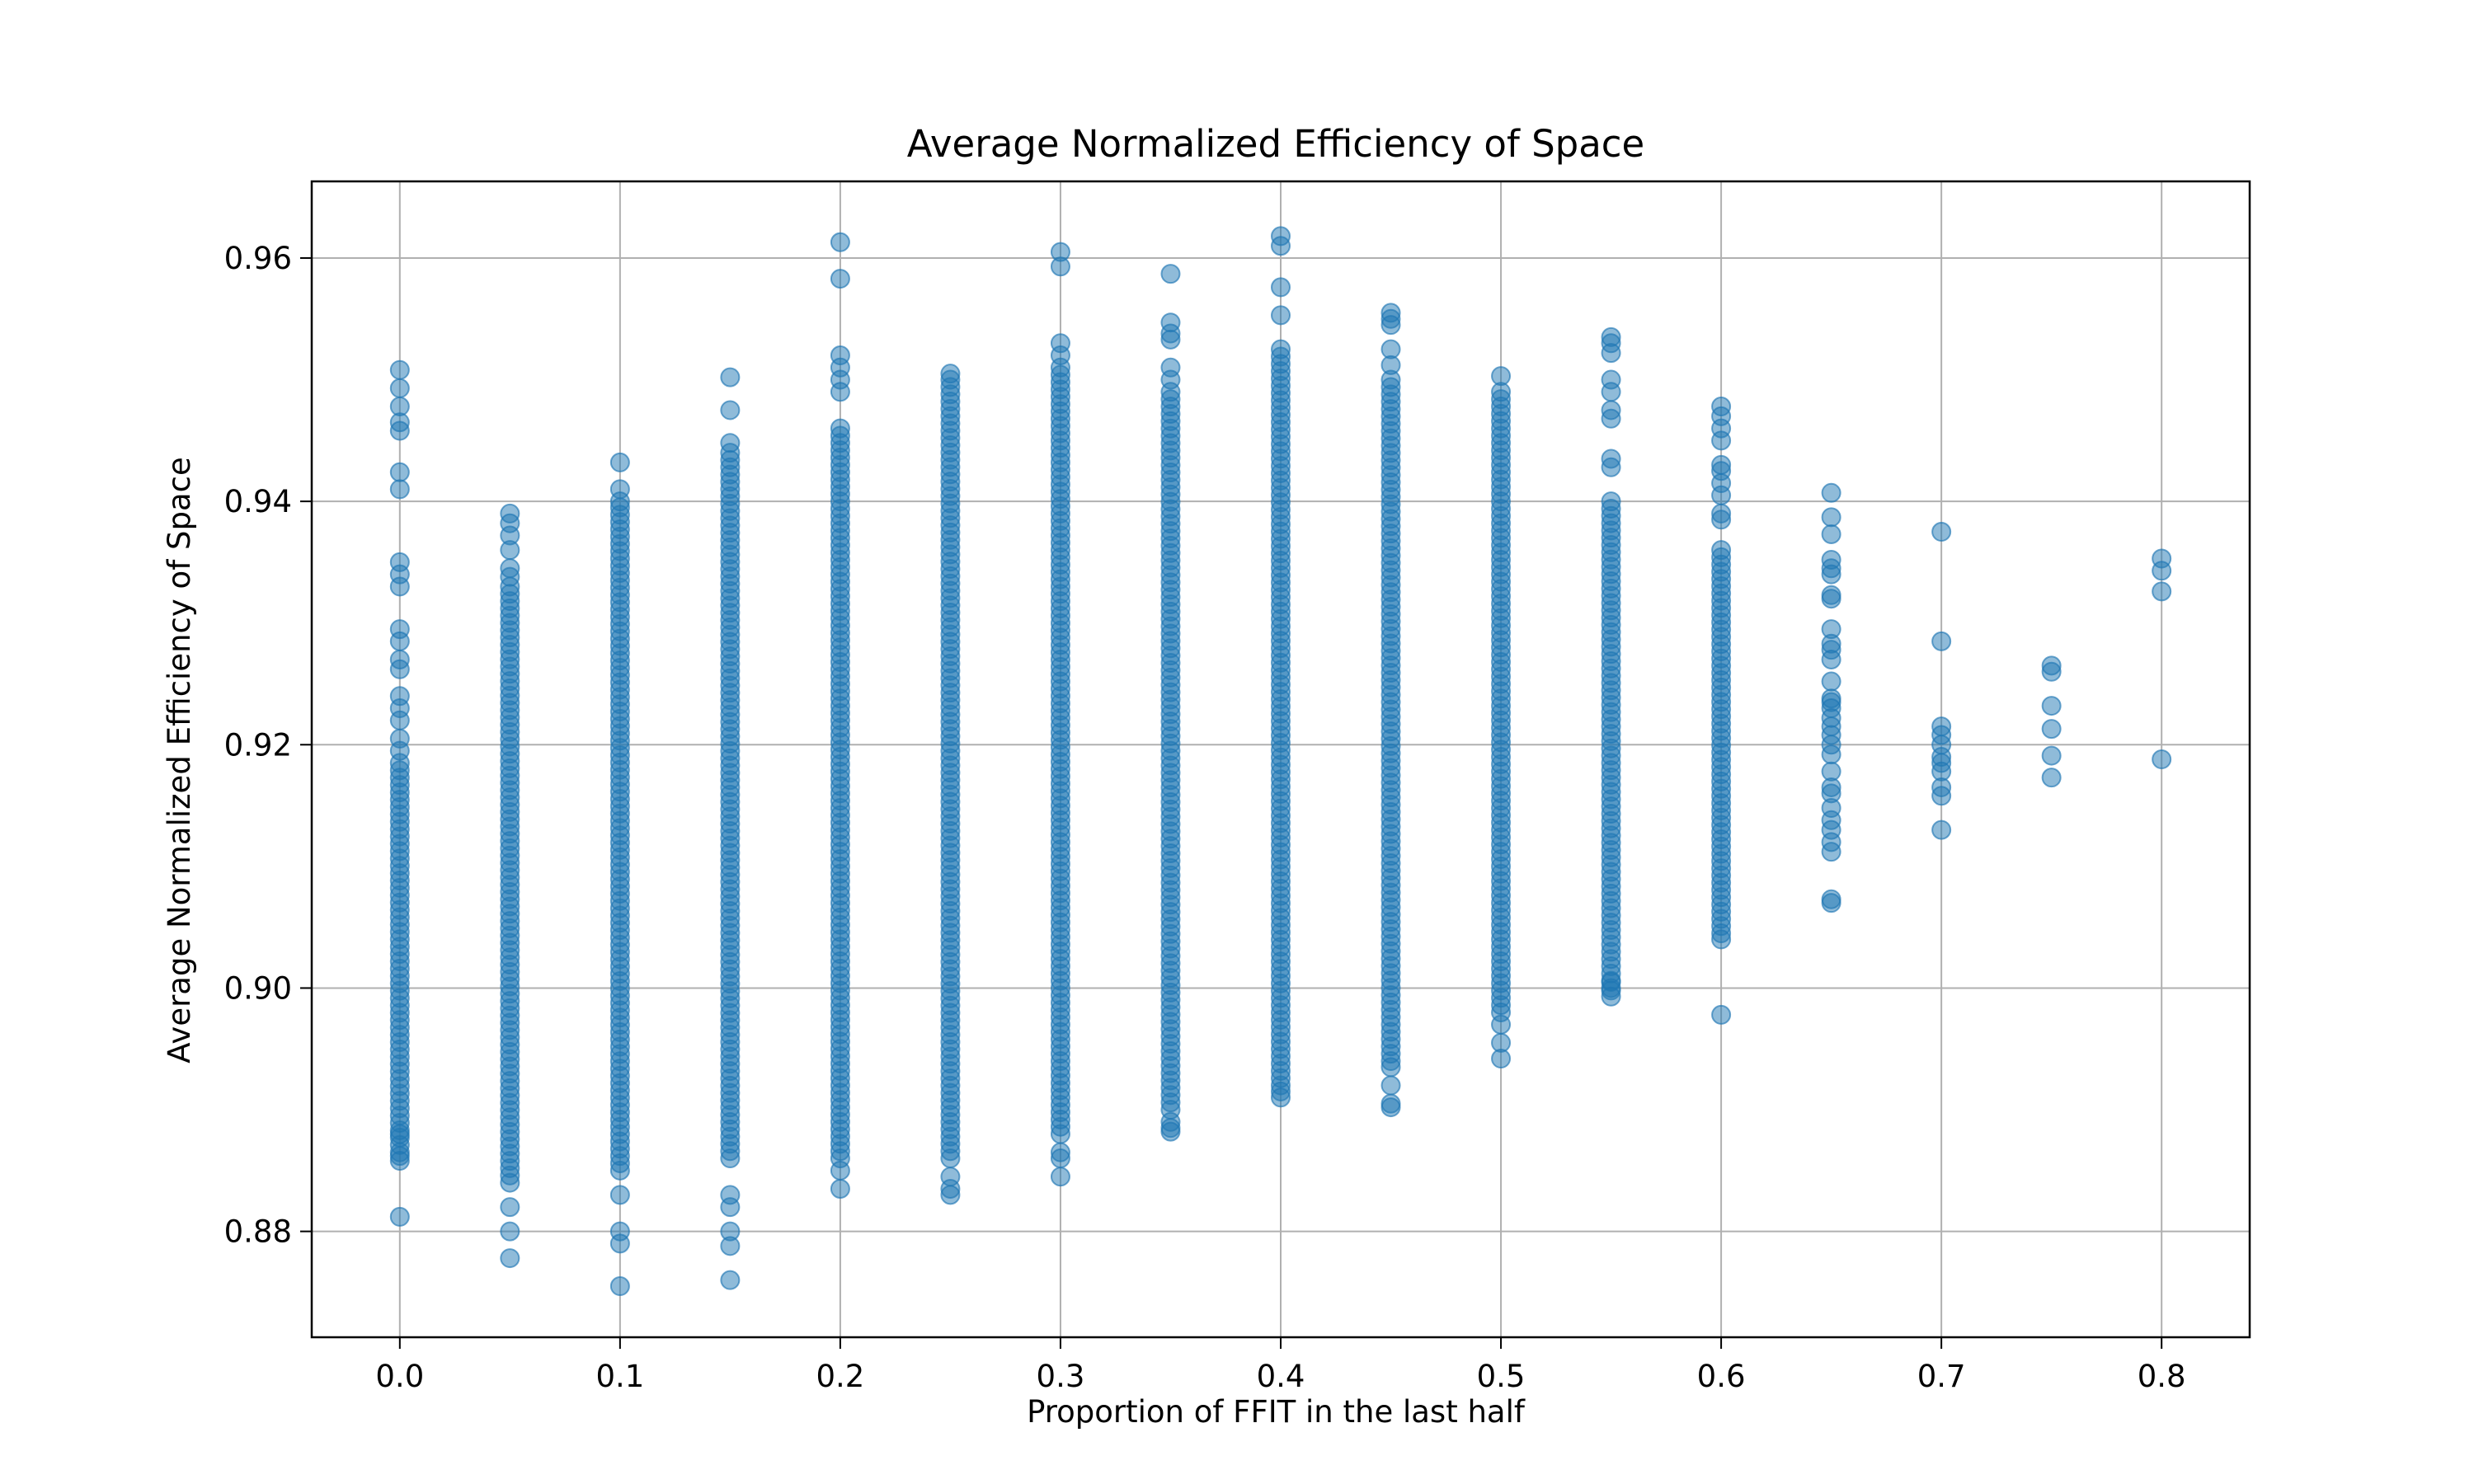  I want to click on y-tick-label: 0.96, so click(258, 258).